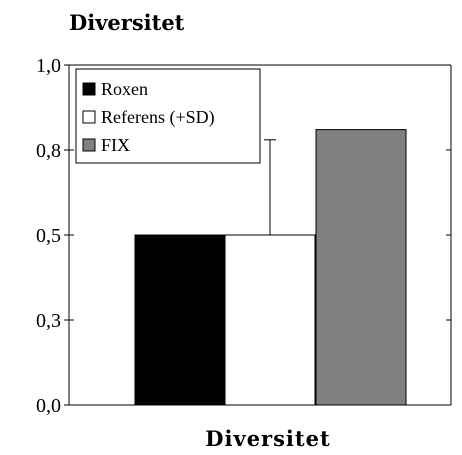 This screenshot has width=462, height=455. What do you see at coordinates (361, 267) in the screenshot?
I see `bar-fix` at bounding box center [361, 267].